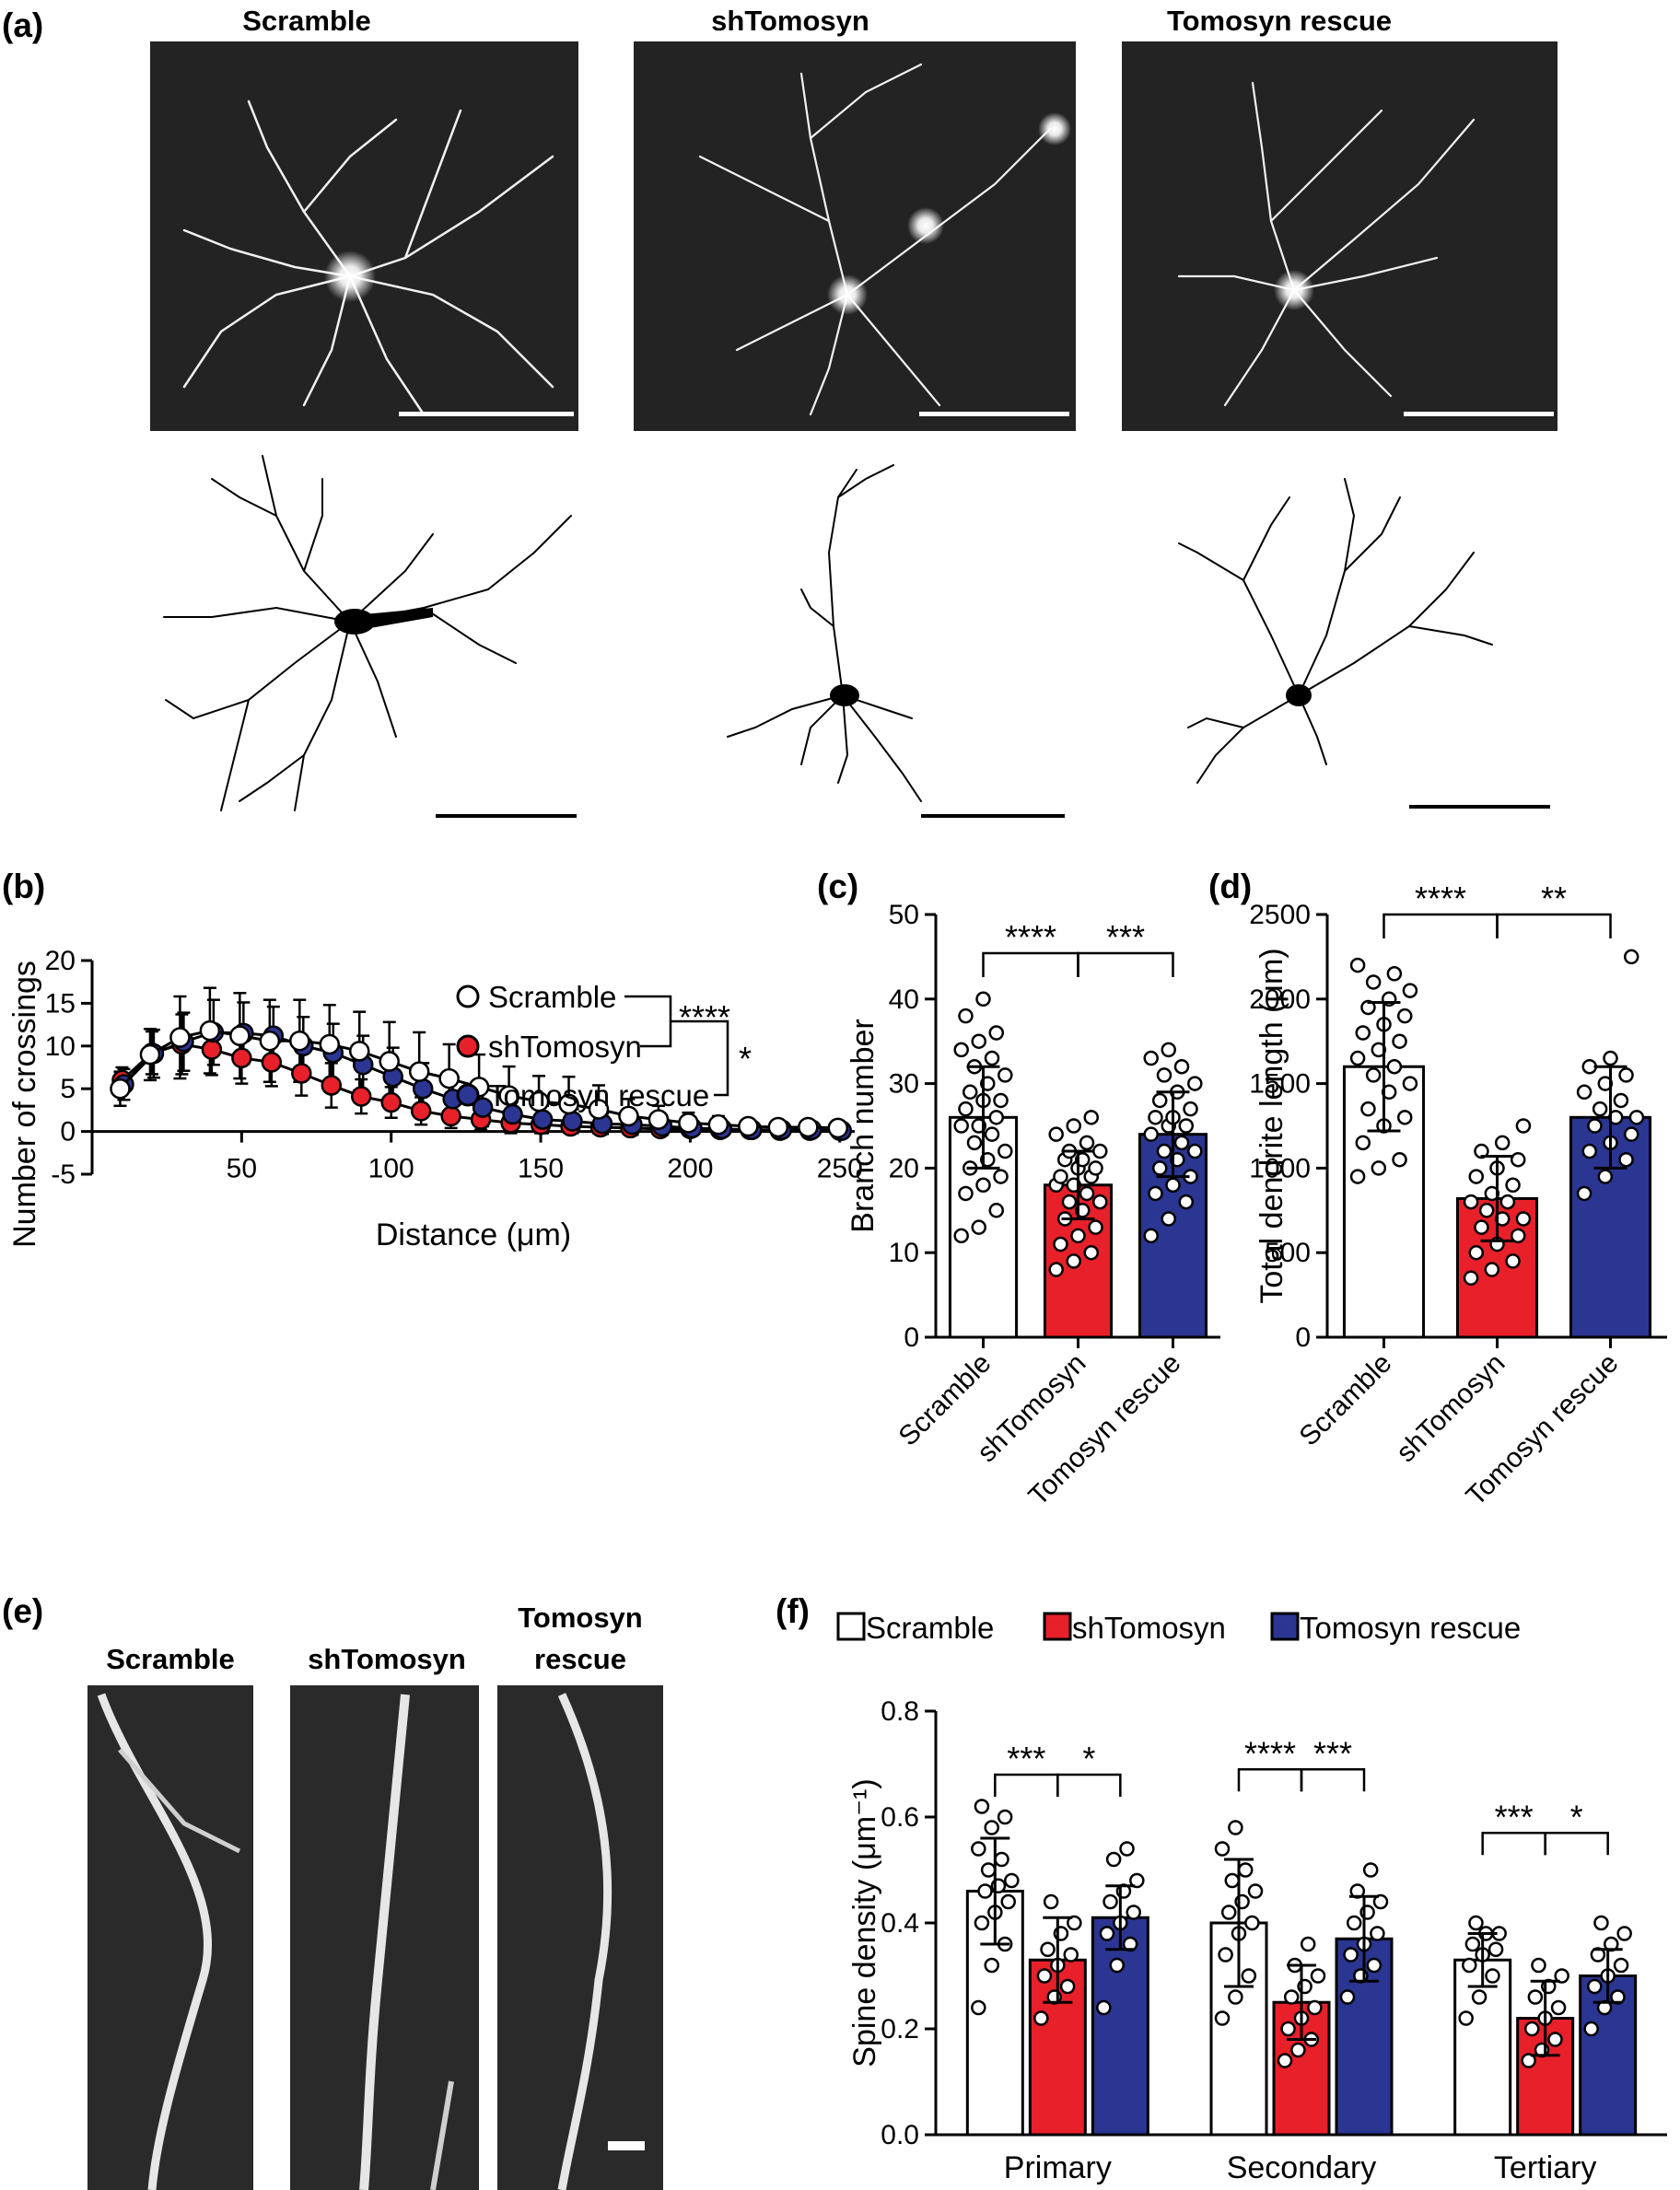  What do you see at coordinates (1230, 886) in the screenshot?
I see `panel-d-label: (d)` at bounding box center [1230, 886].